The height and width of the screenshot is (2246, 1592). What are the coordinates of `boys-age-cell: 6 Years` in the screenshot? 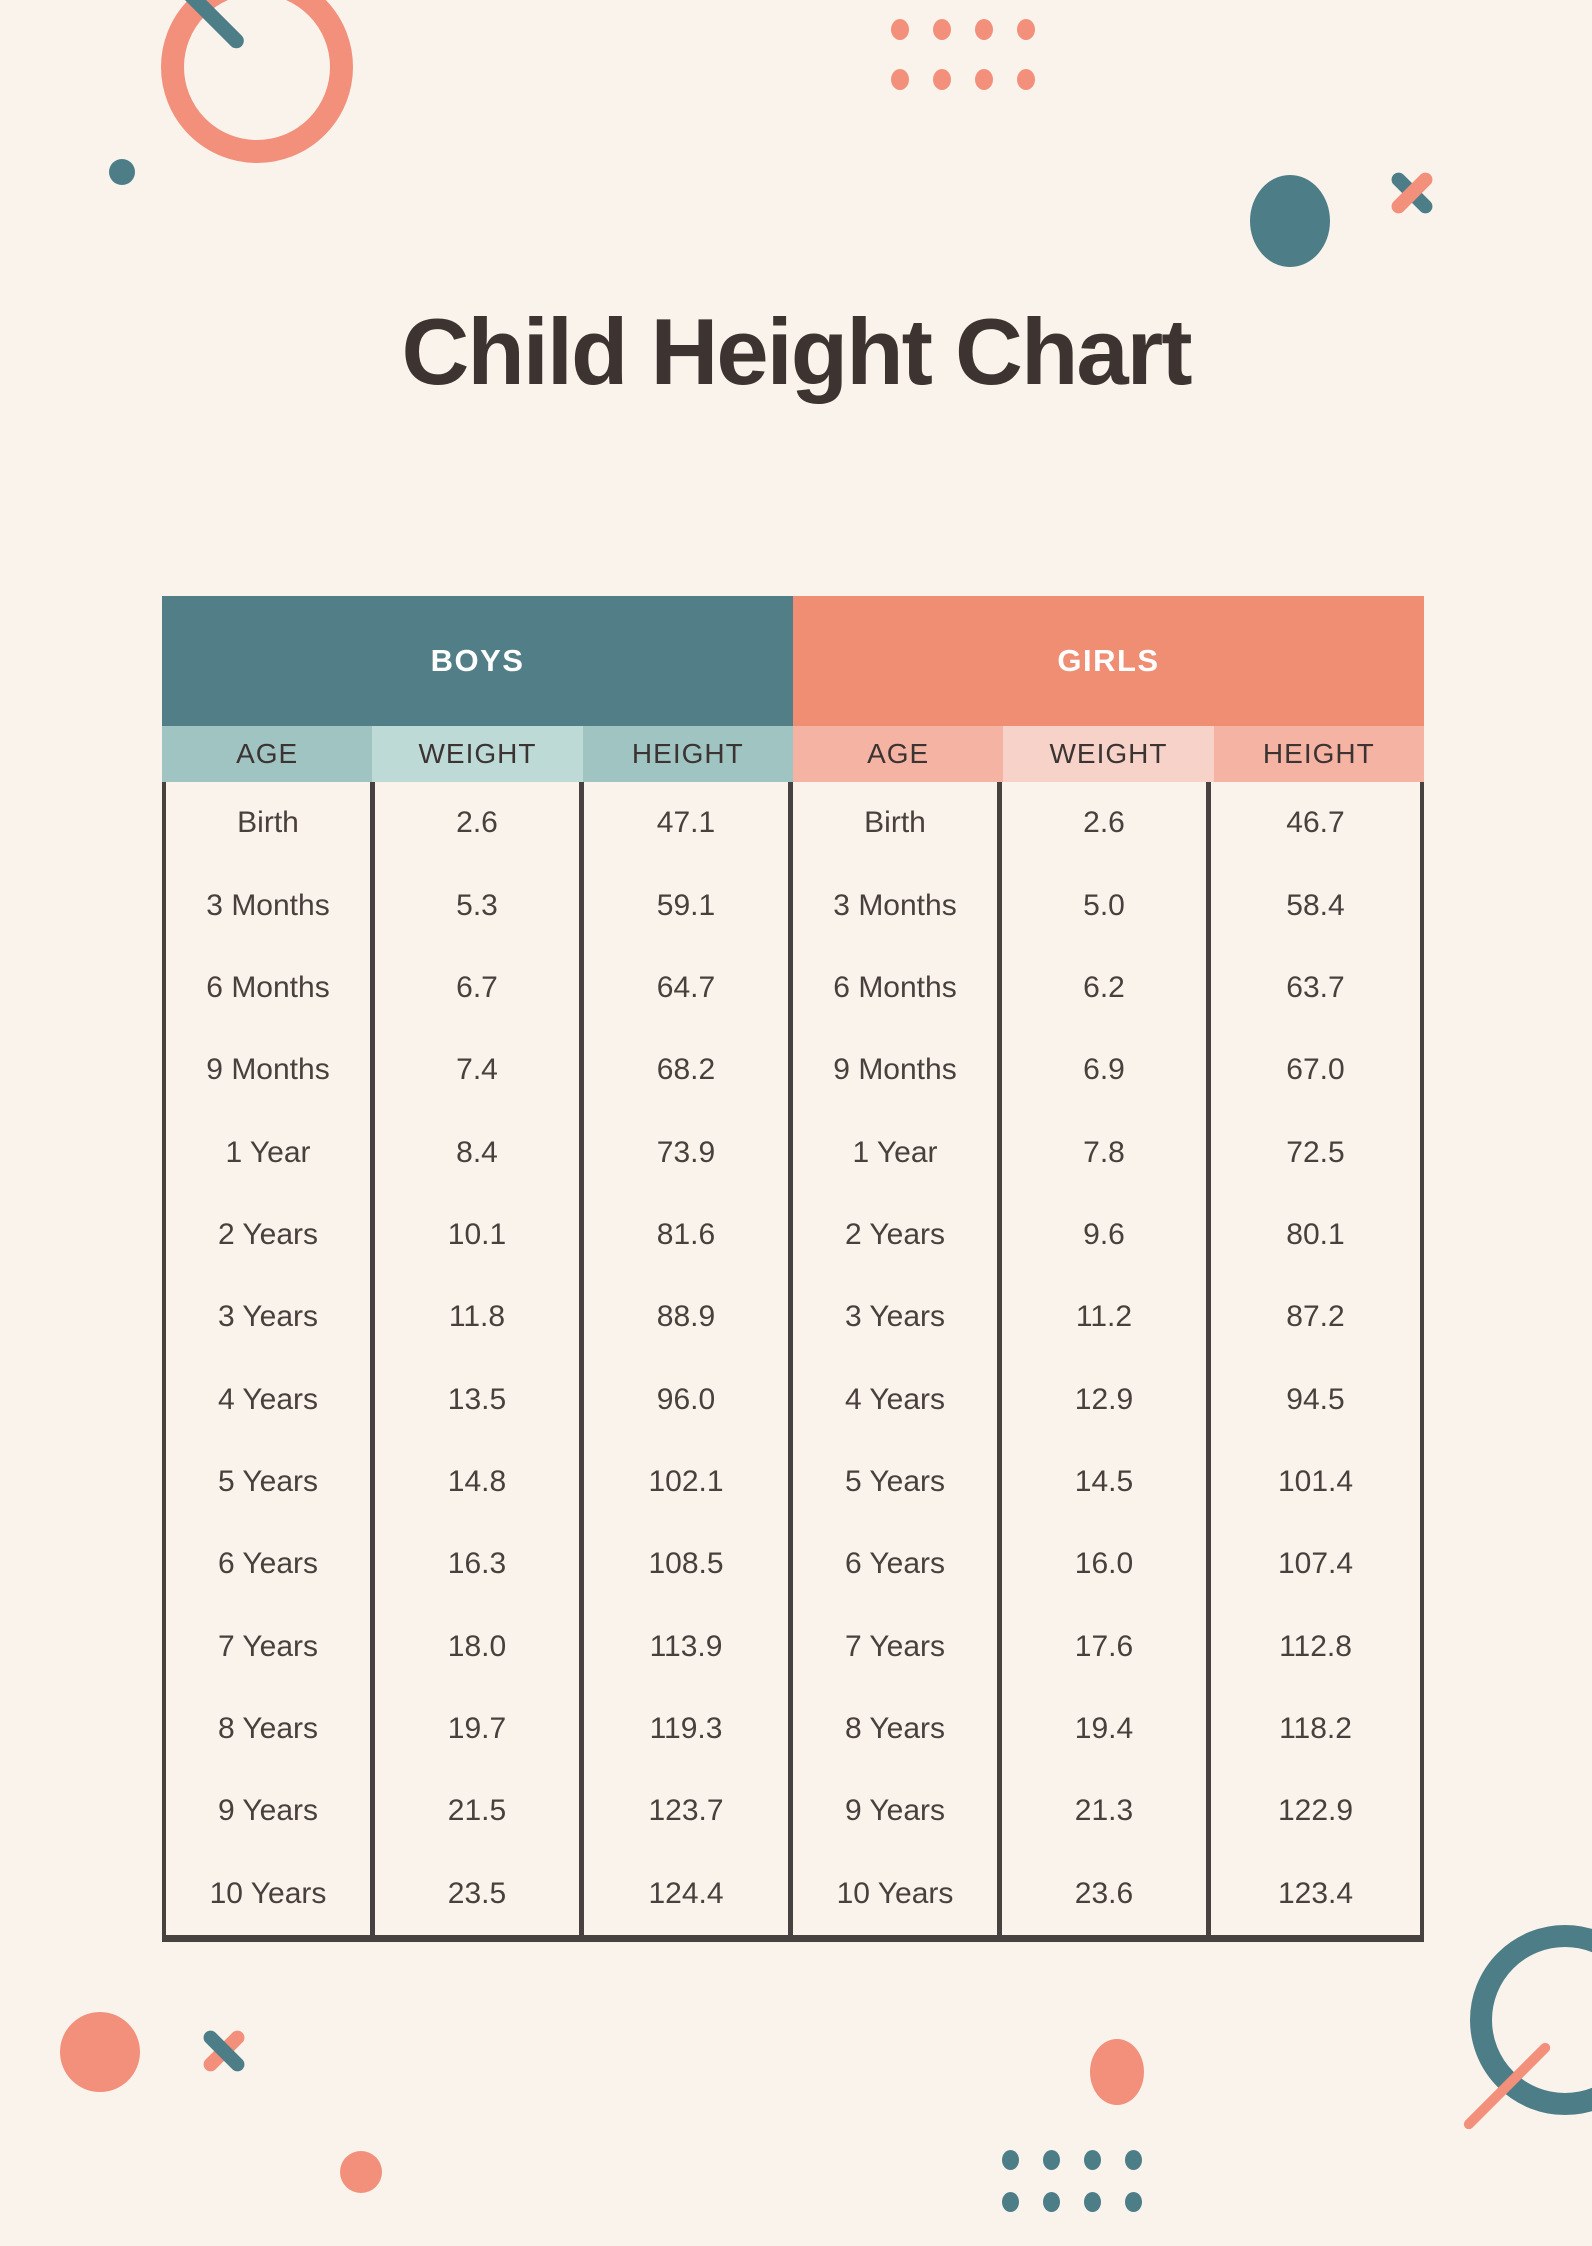 It's located at (270, 1564).